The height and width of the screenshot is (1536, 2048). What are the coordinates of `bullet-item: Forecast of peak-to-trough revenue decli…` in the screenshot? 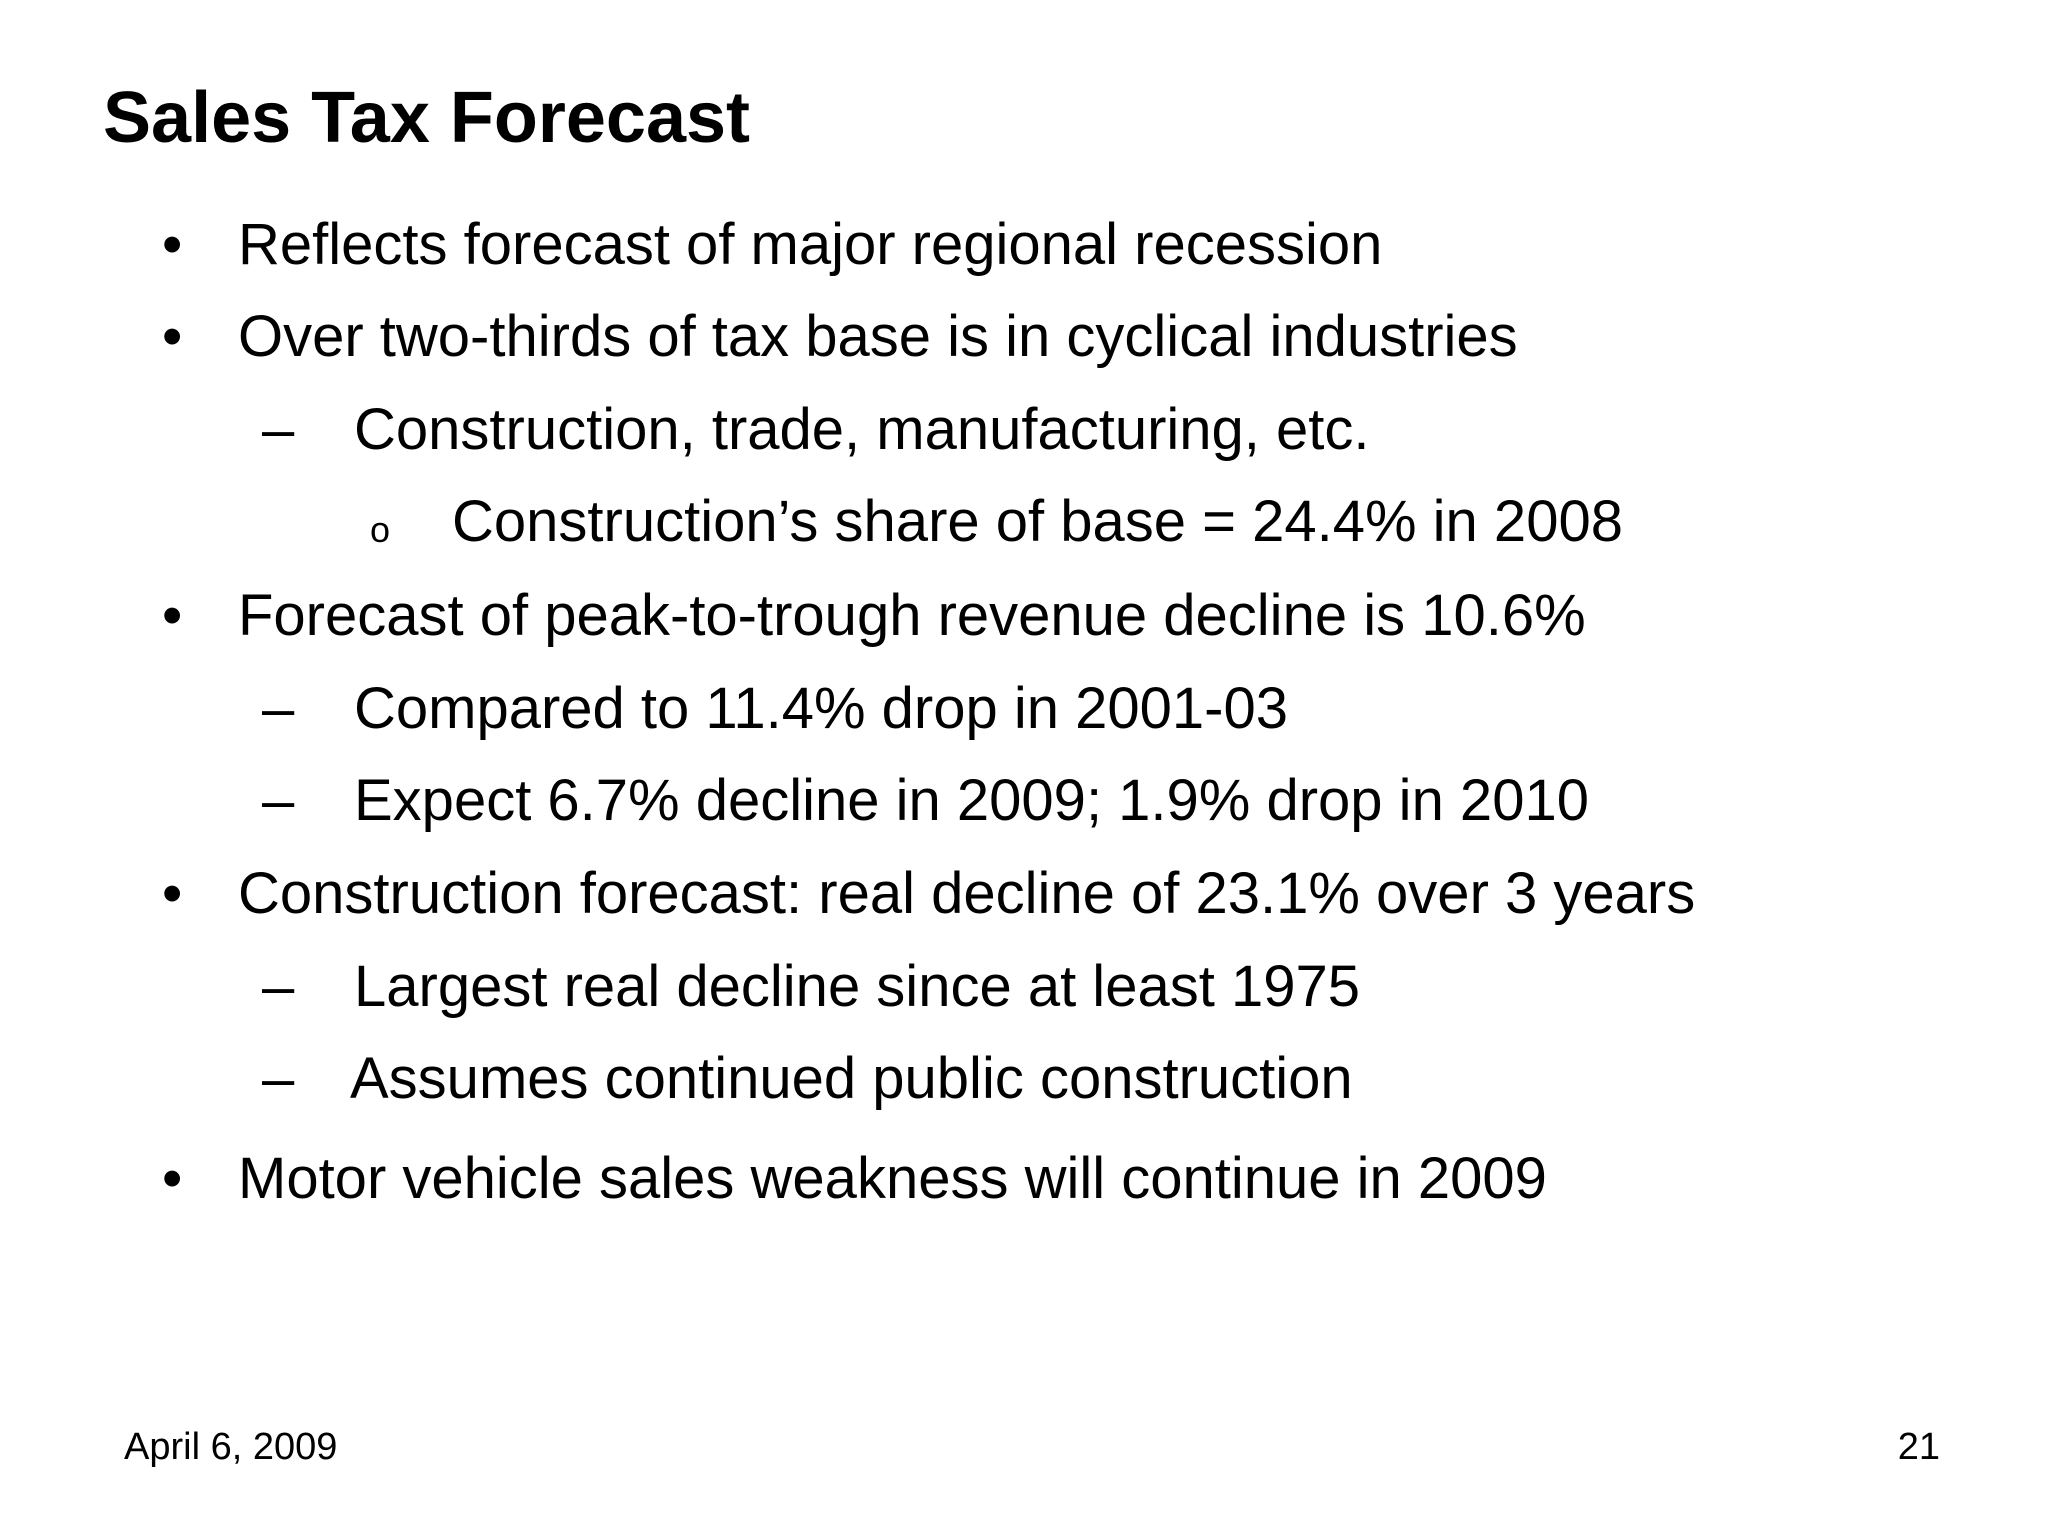 It's located at (912, 615).